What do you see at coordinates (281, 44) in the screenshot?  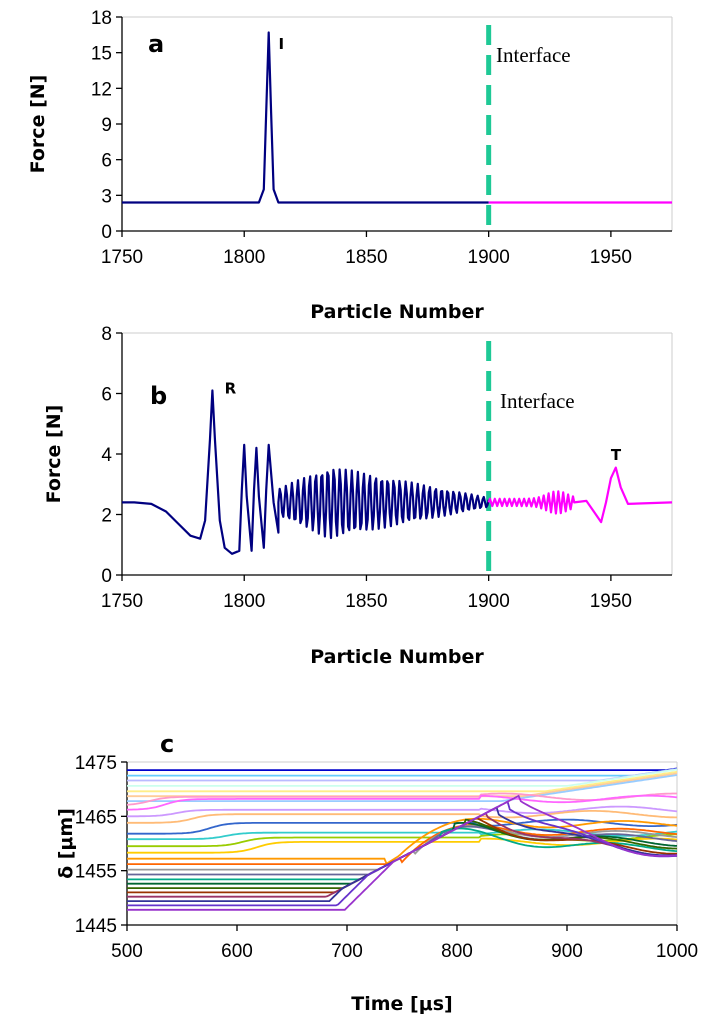 I see `annotation-label: I` at bounding box center [281, 44].